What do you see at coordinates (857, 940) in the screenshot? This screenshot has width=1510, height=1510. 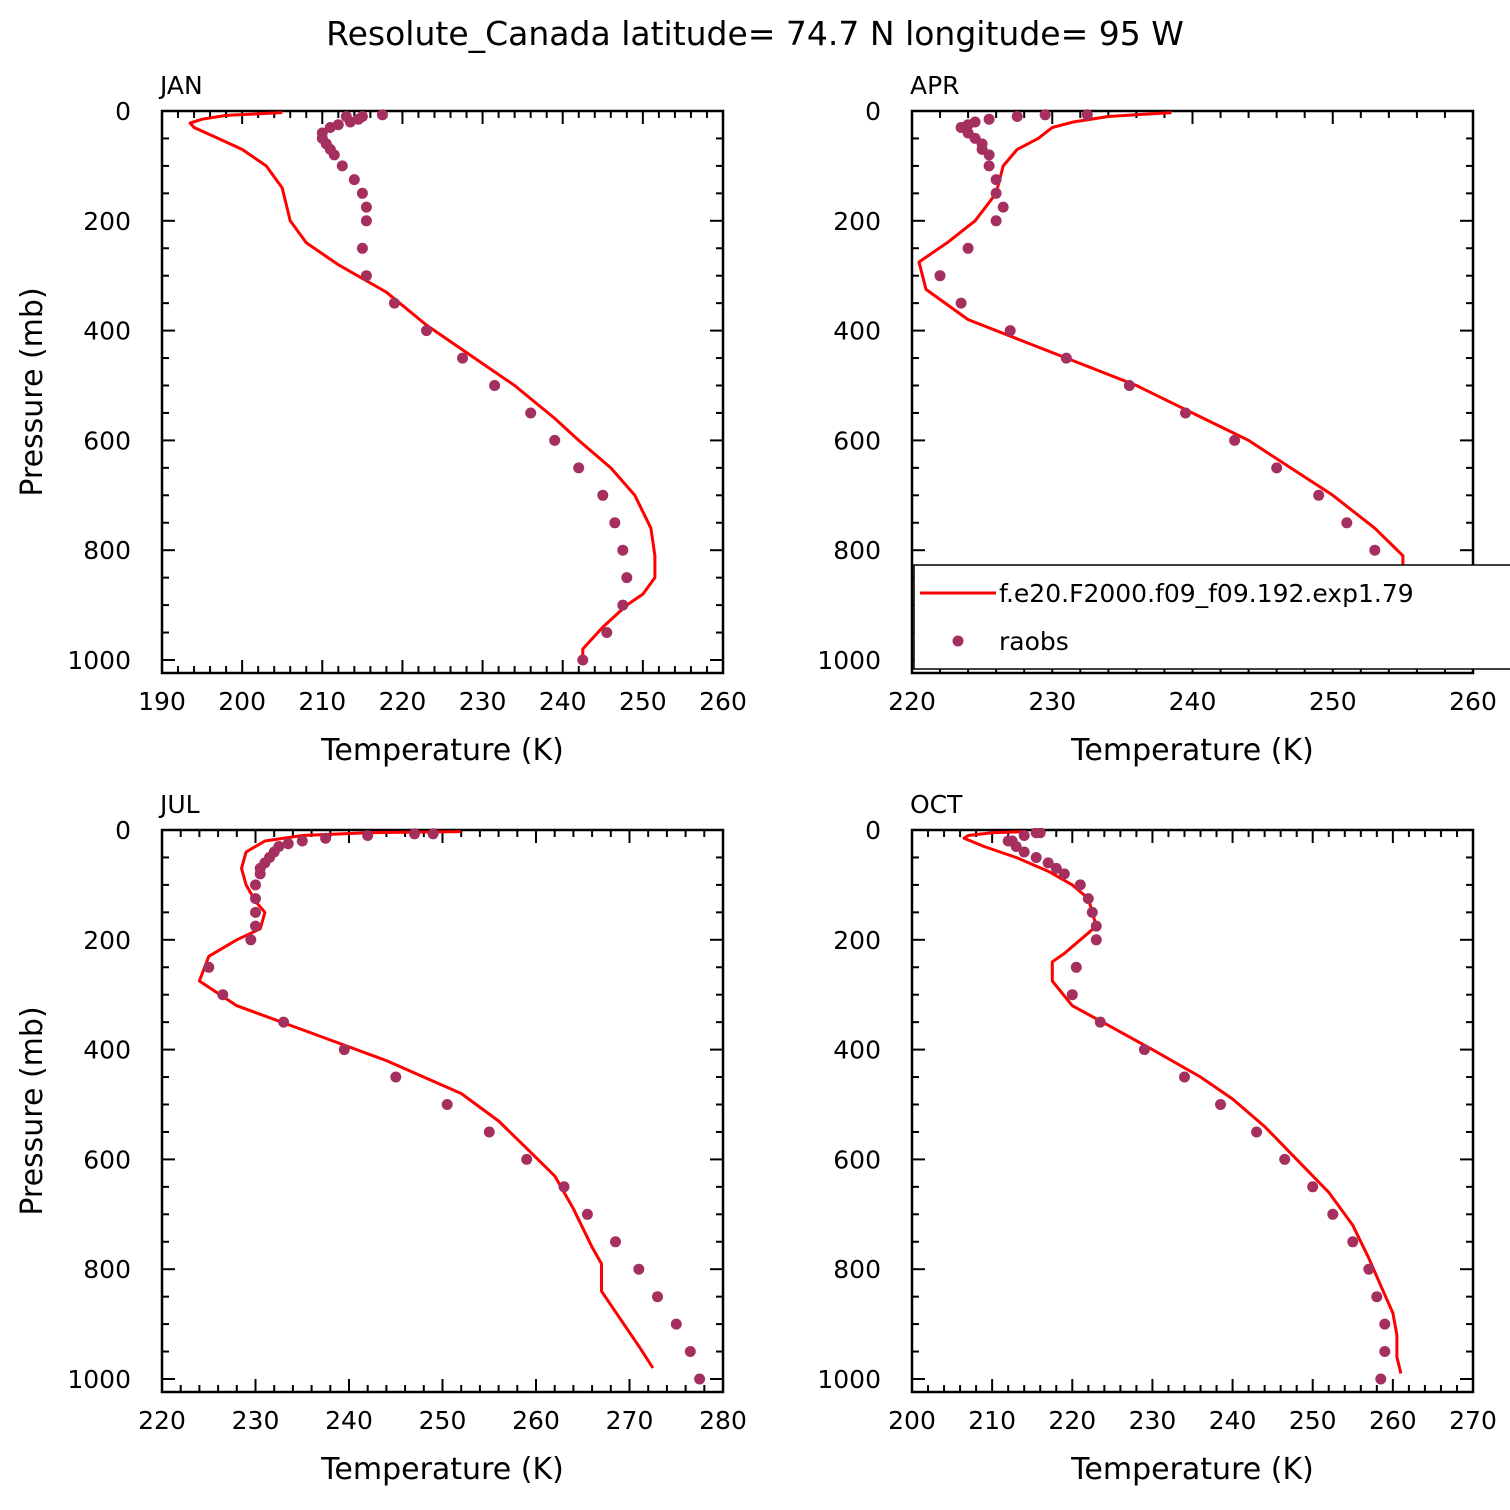 I see `y-tick-label: 200` at bounding box center [857, 940].